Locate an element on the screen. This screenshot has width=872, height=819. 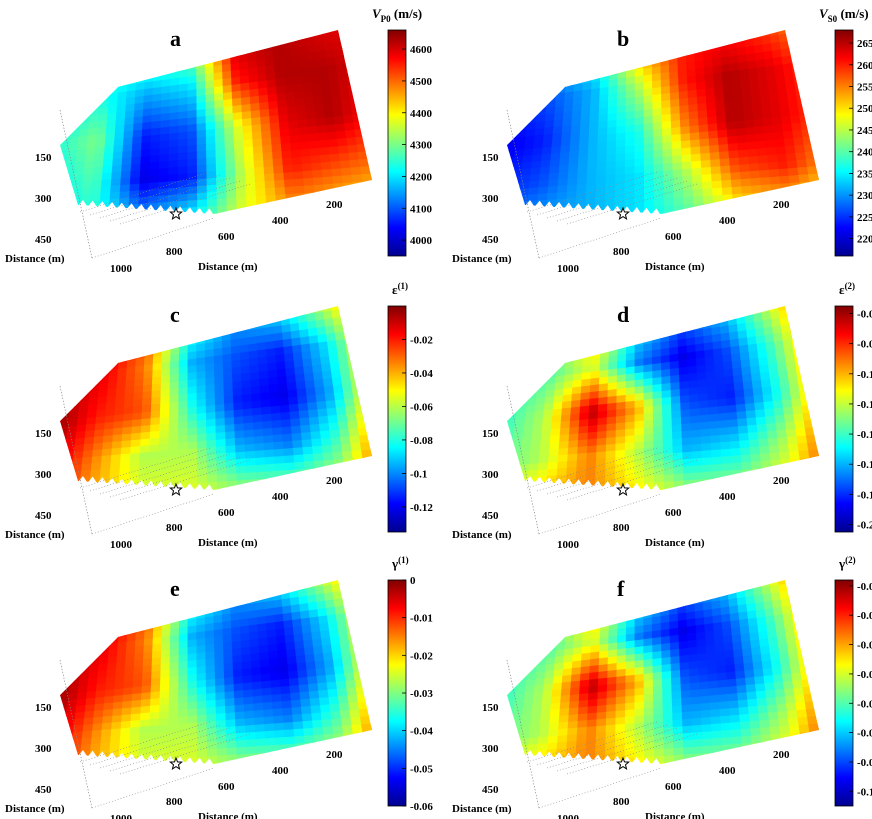
heatmap-surface is located at coordinates (216, 676).